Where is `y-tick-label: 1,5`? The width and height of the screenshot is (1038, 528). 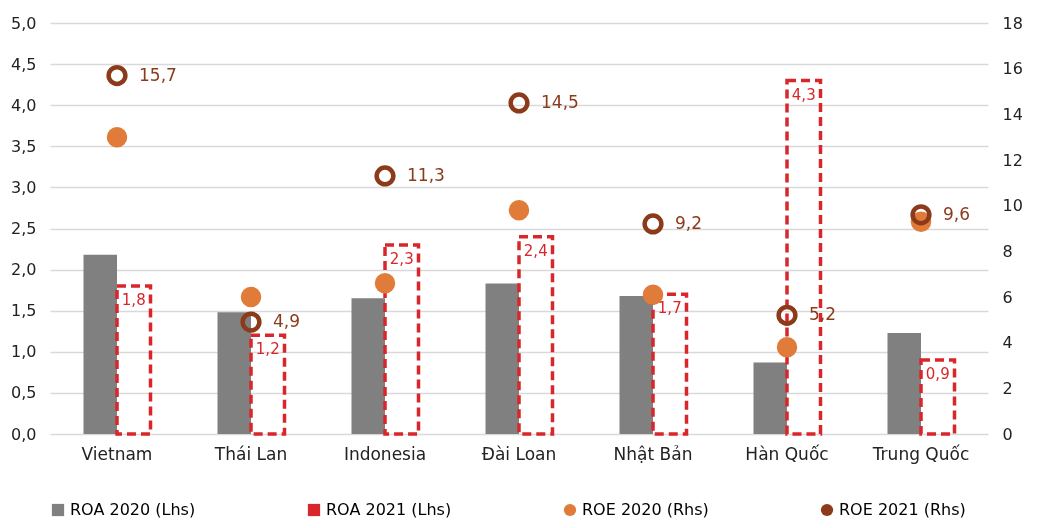 y-tick-label: 1,5 is located at coordinates (24, 311).